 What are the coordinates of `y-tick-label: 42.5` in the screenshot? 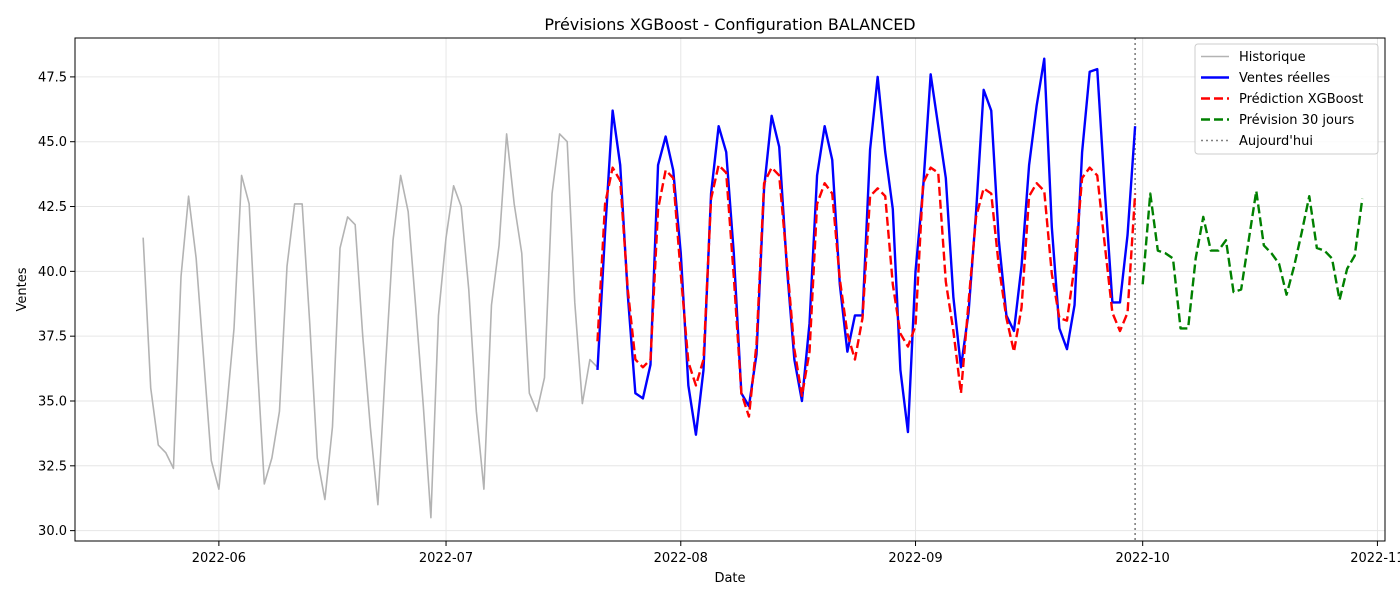 It's located at (52, 207).